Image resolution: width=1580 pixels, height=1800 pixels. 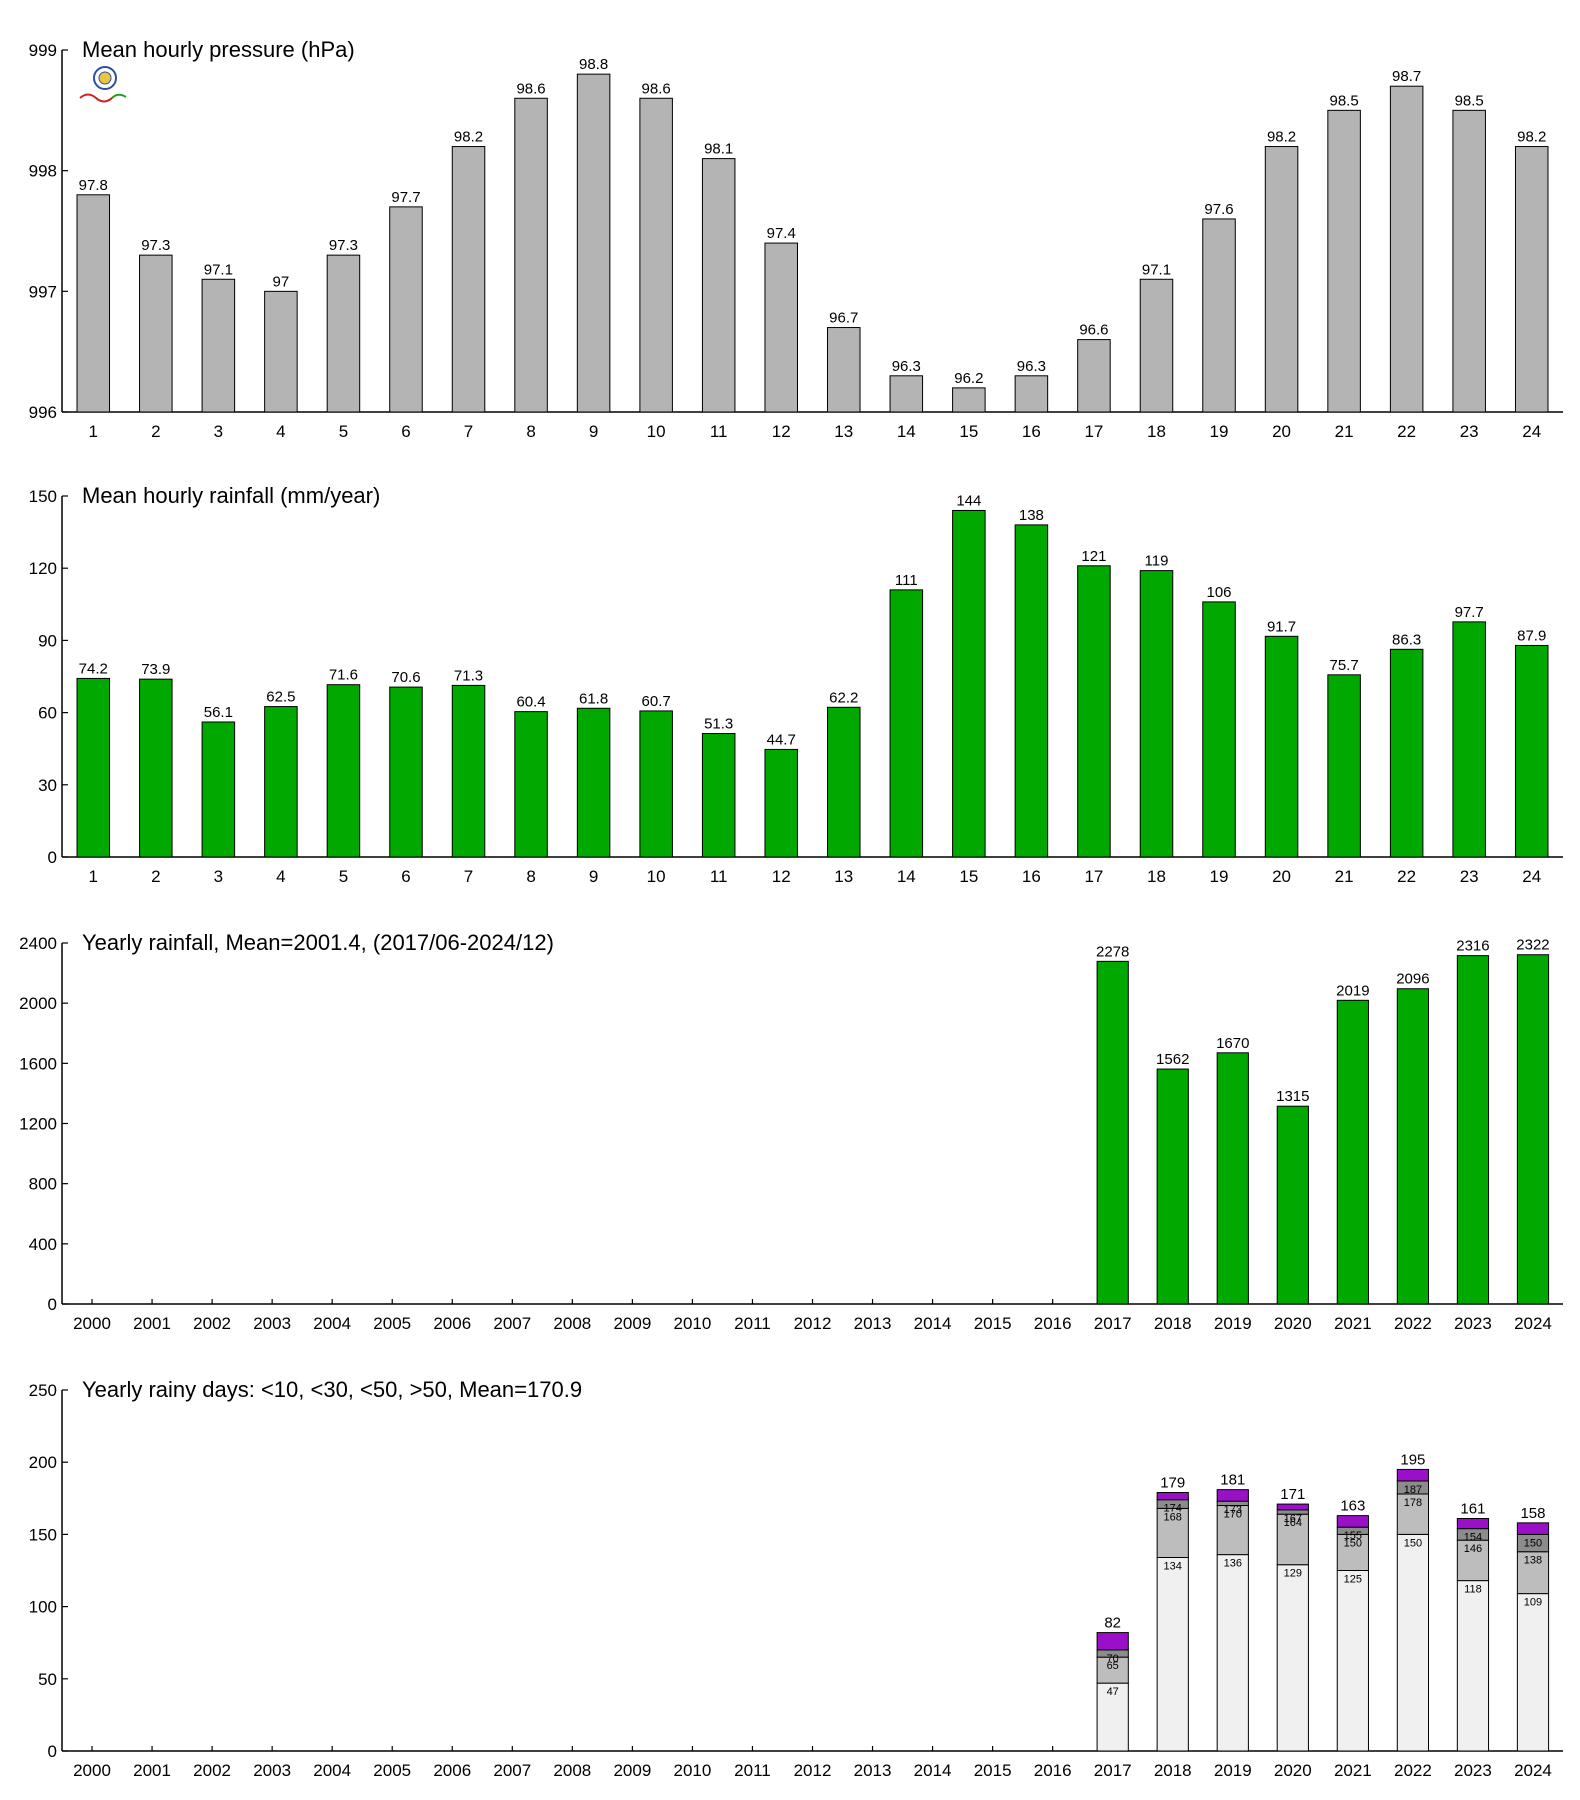 I want to click on bar-data-label: 96.6, so click(x=1093, y=330).